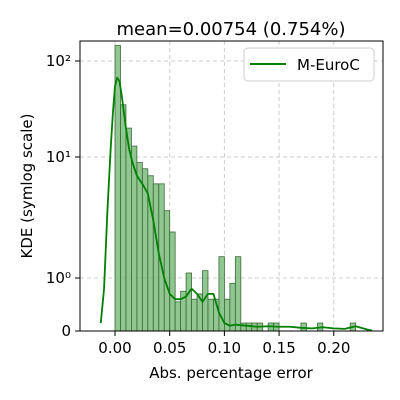 The width and height of the screenshot is (400, 400). What do you see at coordinates (169, 348) in the screenshot?
I see `x-tick-label-1: 0.05` at bounding box center [169, 348].